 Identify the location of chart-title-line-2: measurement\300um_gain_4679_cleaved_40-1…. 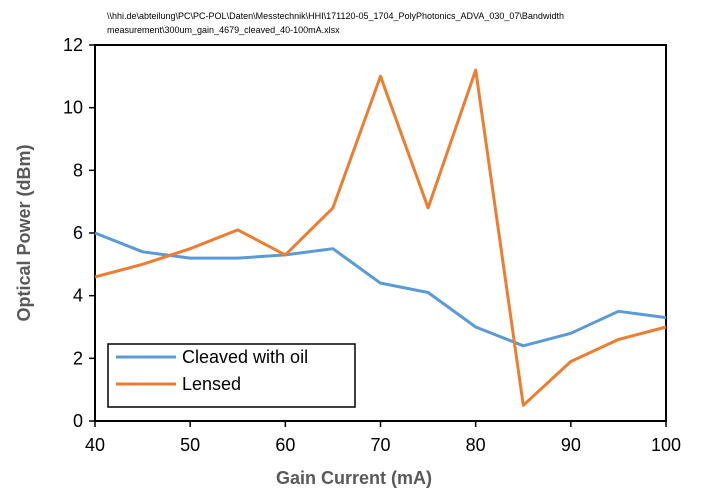
(223, 30).